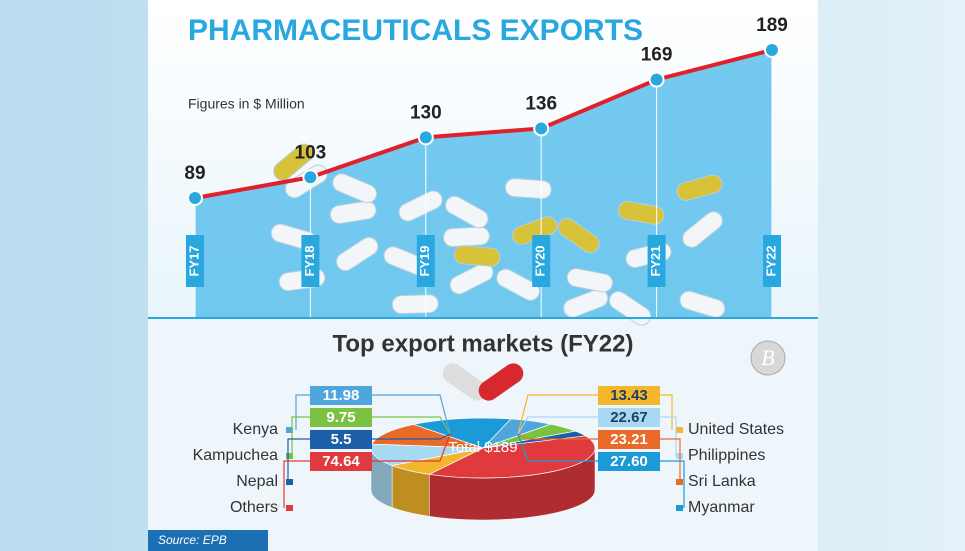 Image resolution: width=965 pixels, height=551 pixels. What do you see at coordinates (722, 481) in the screenshot?
I see `legend-label: Sri Lanka` at bounding box center [722, 481].